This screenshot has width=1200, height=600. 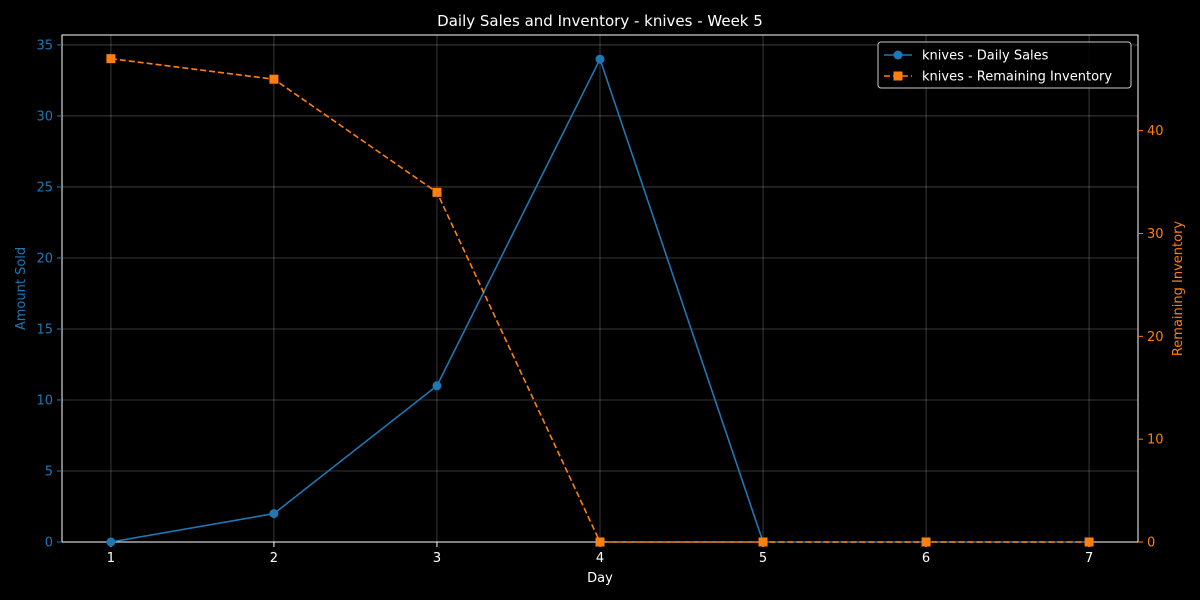 I want to click on legend-box, so click(x=1004, y=65).